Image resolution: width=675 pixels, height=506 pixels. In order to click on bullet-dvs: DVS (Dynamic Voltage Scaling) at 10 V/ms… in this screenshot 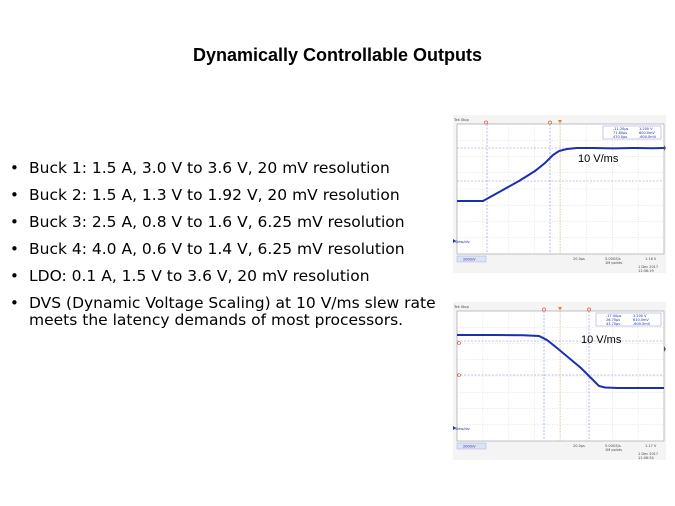, I will do `click(225, 312)`.